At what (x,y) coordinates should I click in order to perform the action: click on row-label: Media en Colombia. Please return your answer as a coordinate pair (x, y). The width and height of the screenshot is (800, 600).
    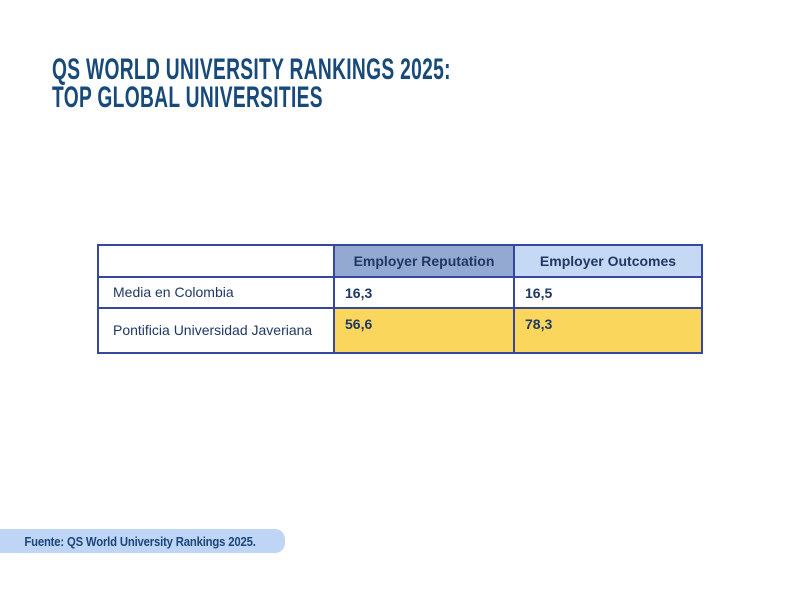
    Looking at the image, I should click on (216, 292).